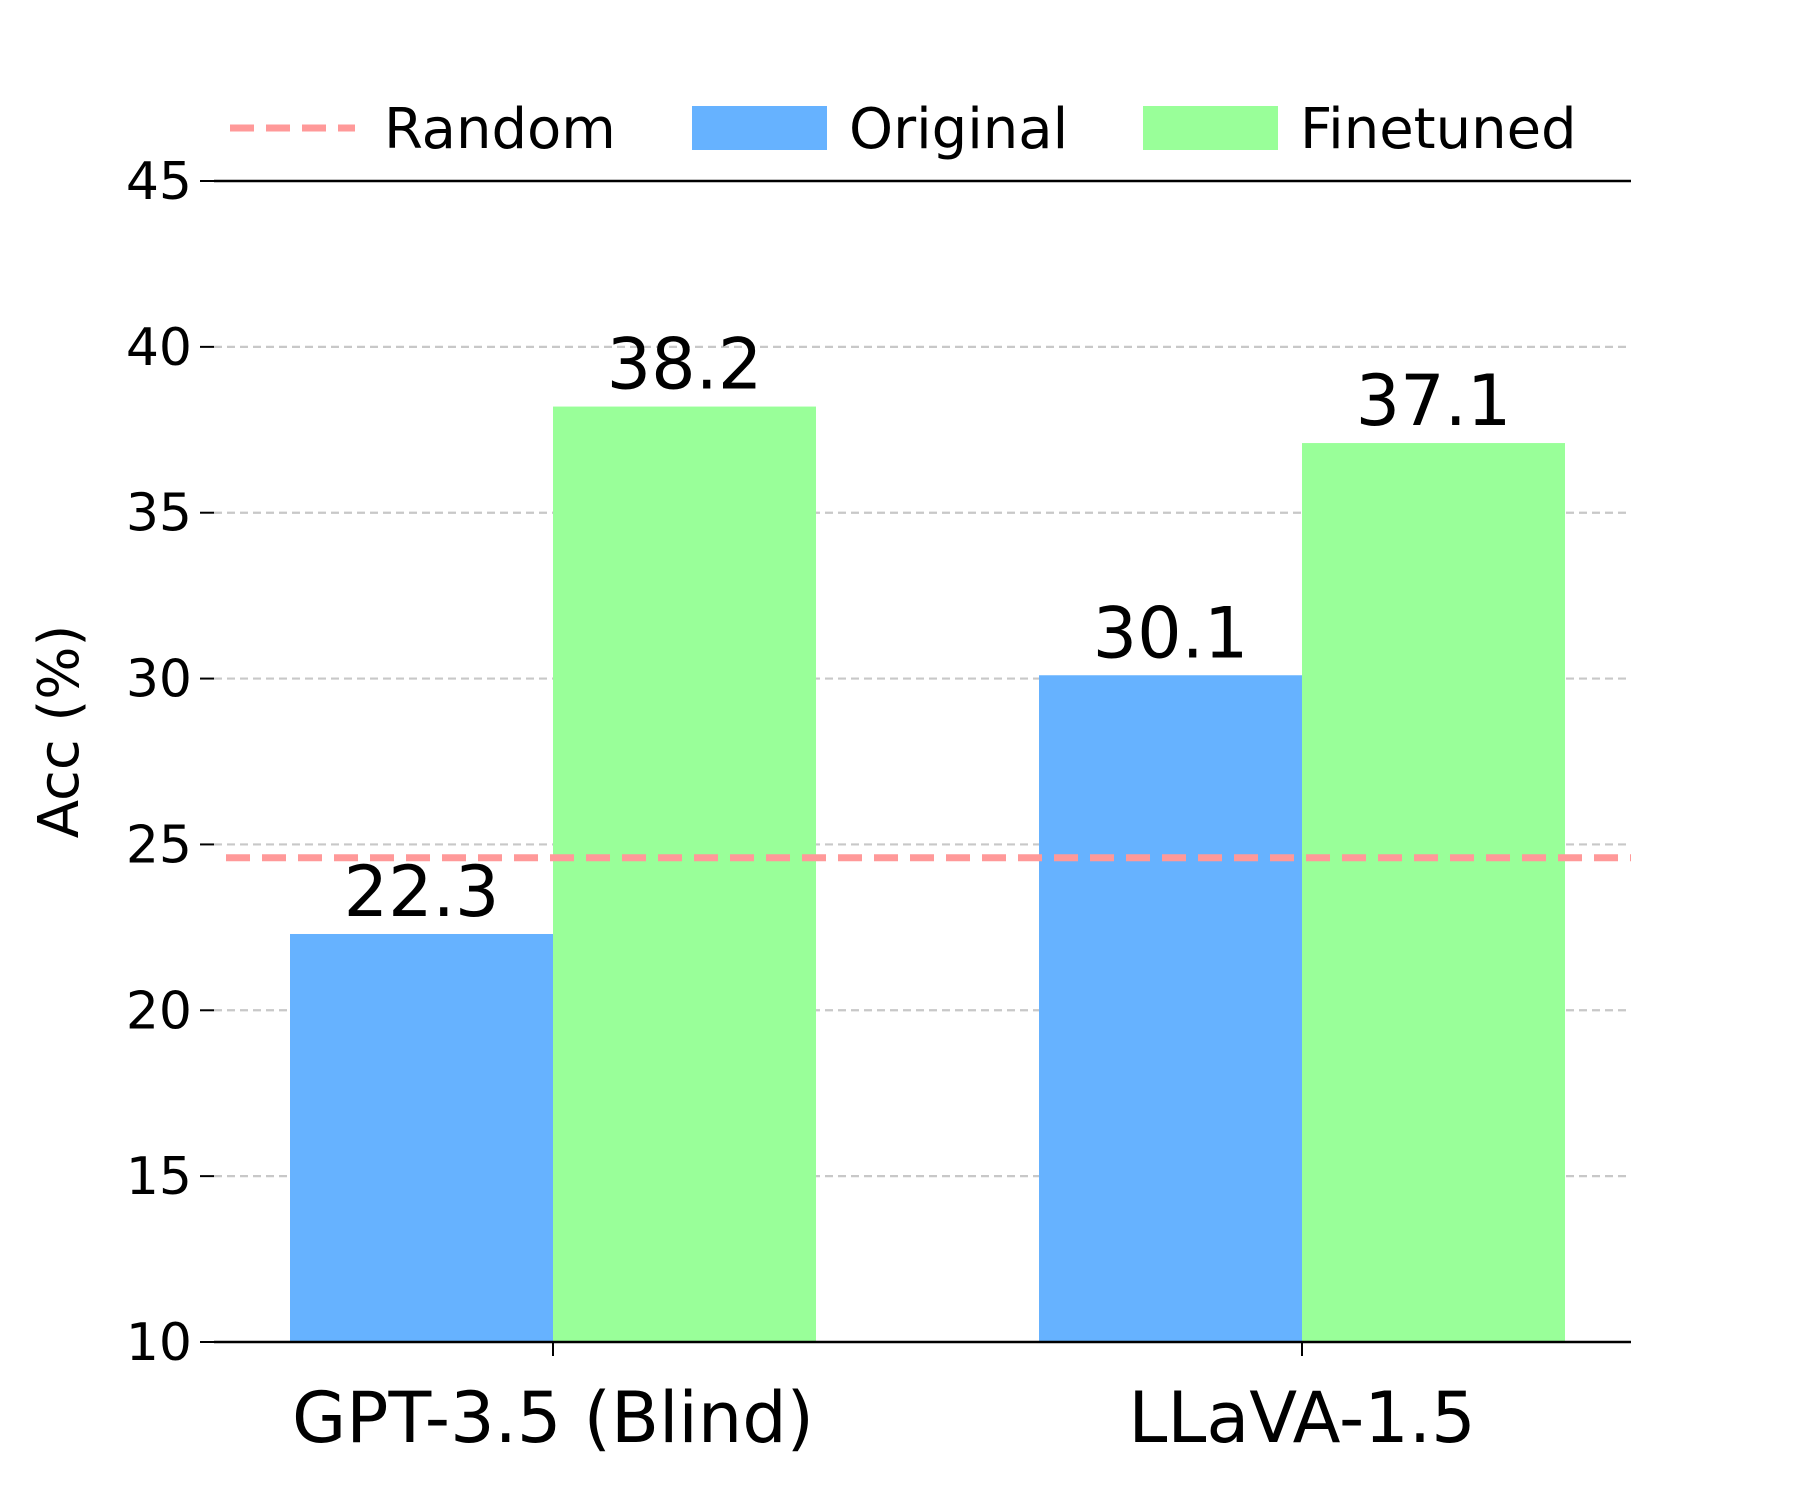 The width and height of the screenshot is (1800, 1500). I want to click on y-tick-label: 15, so click(159, 1177).